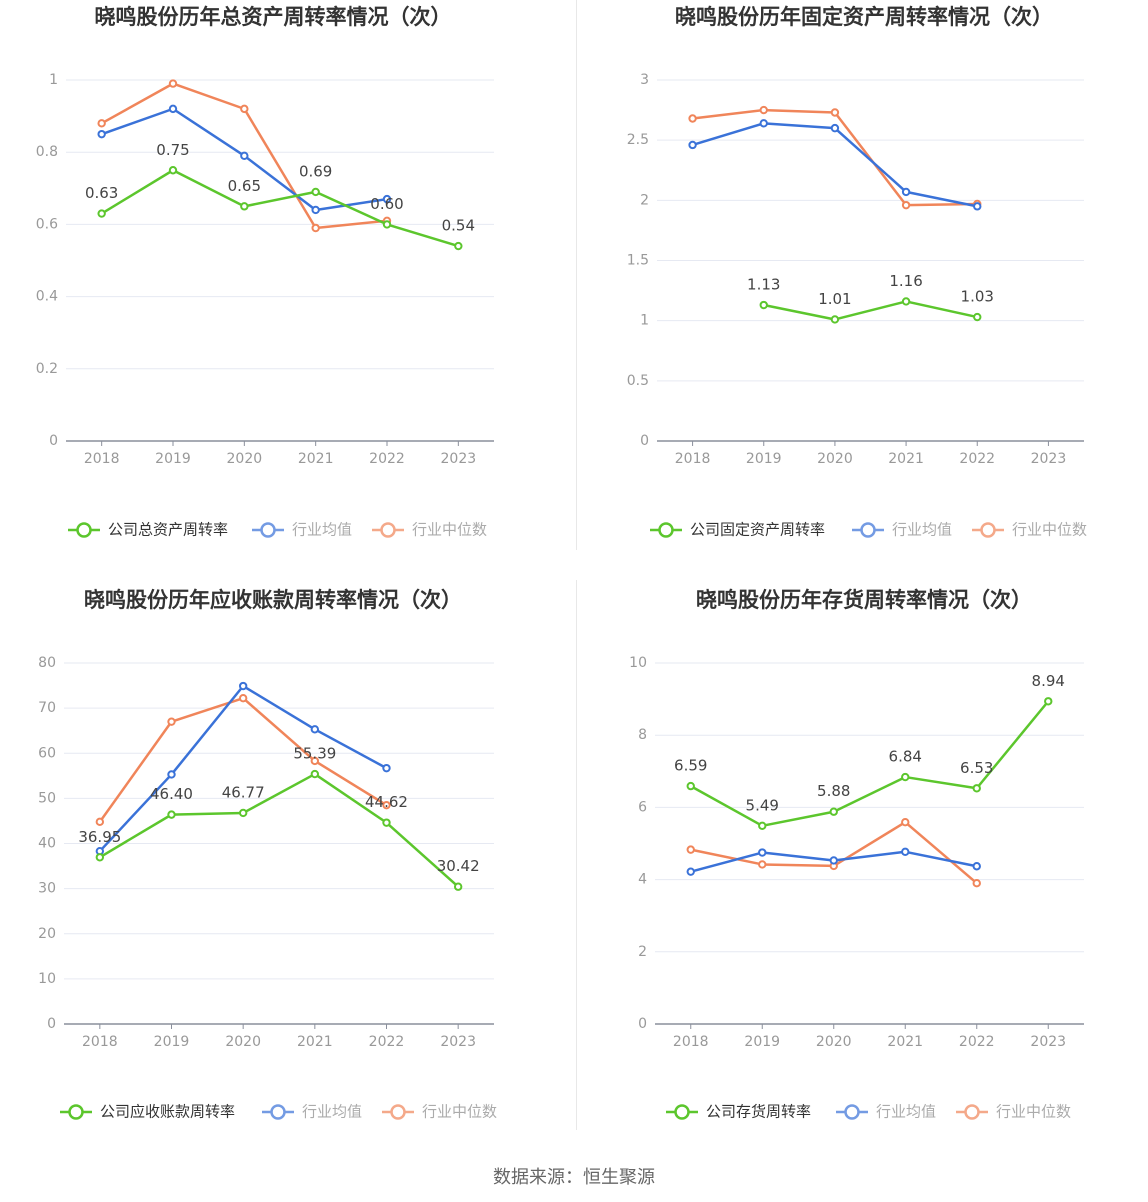 The height and width of the screenshot is (1202, 1148). Describe the element at coordinates (47, 889) in the screenshot. I see `y-tick-label: 30` at that location.